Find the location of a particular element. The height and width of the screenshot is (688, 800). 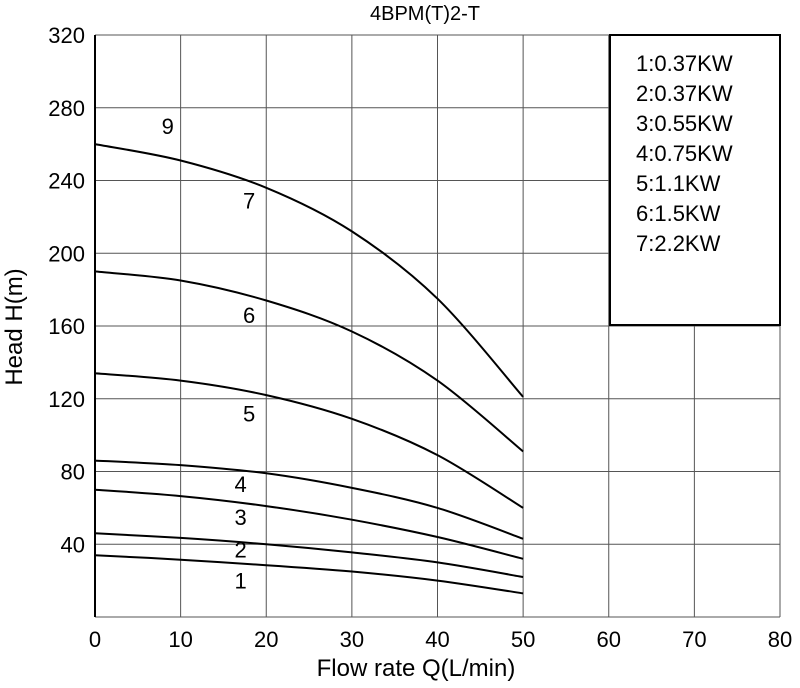

legend-entry: 2:0.37KW is located at coordinates (684, 93).